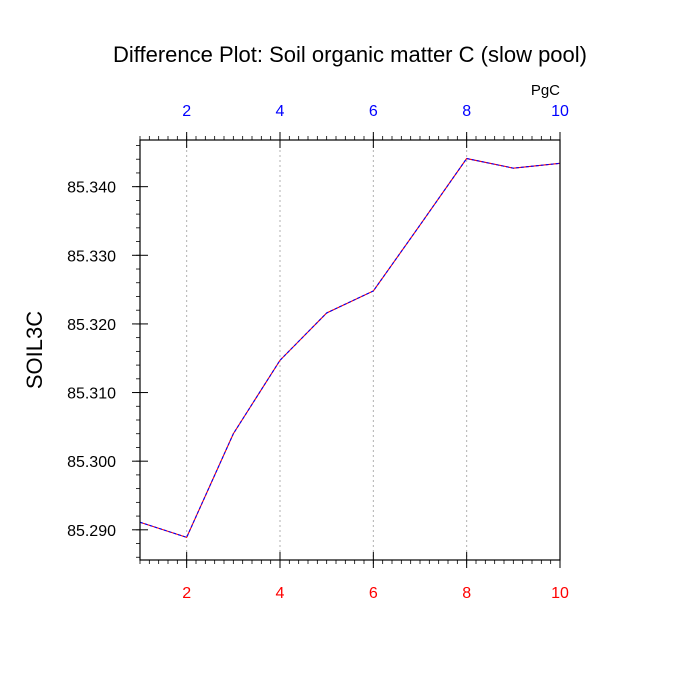 The width and height of the screenshot is (700, 700). Describe the element at coordinates (560, 593) in the screenshot. I see `x-bottom-tick-label: 10` at that location.